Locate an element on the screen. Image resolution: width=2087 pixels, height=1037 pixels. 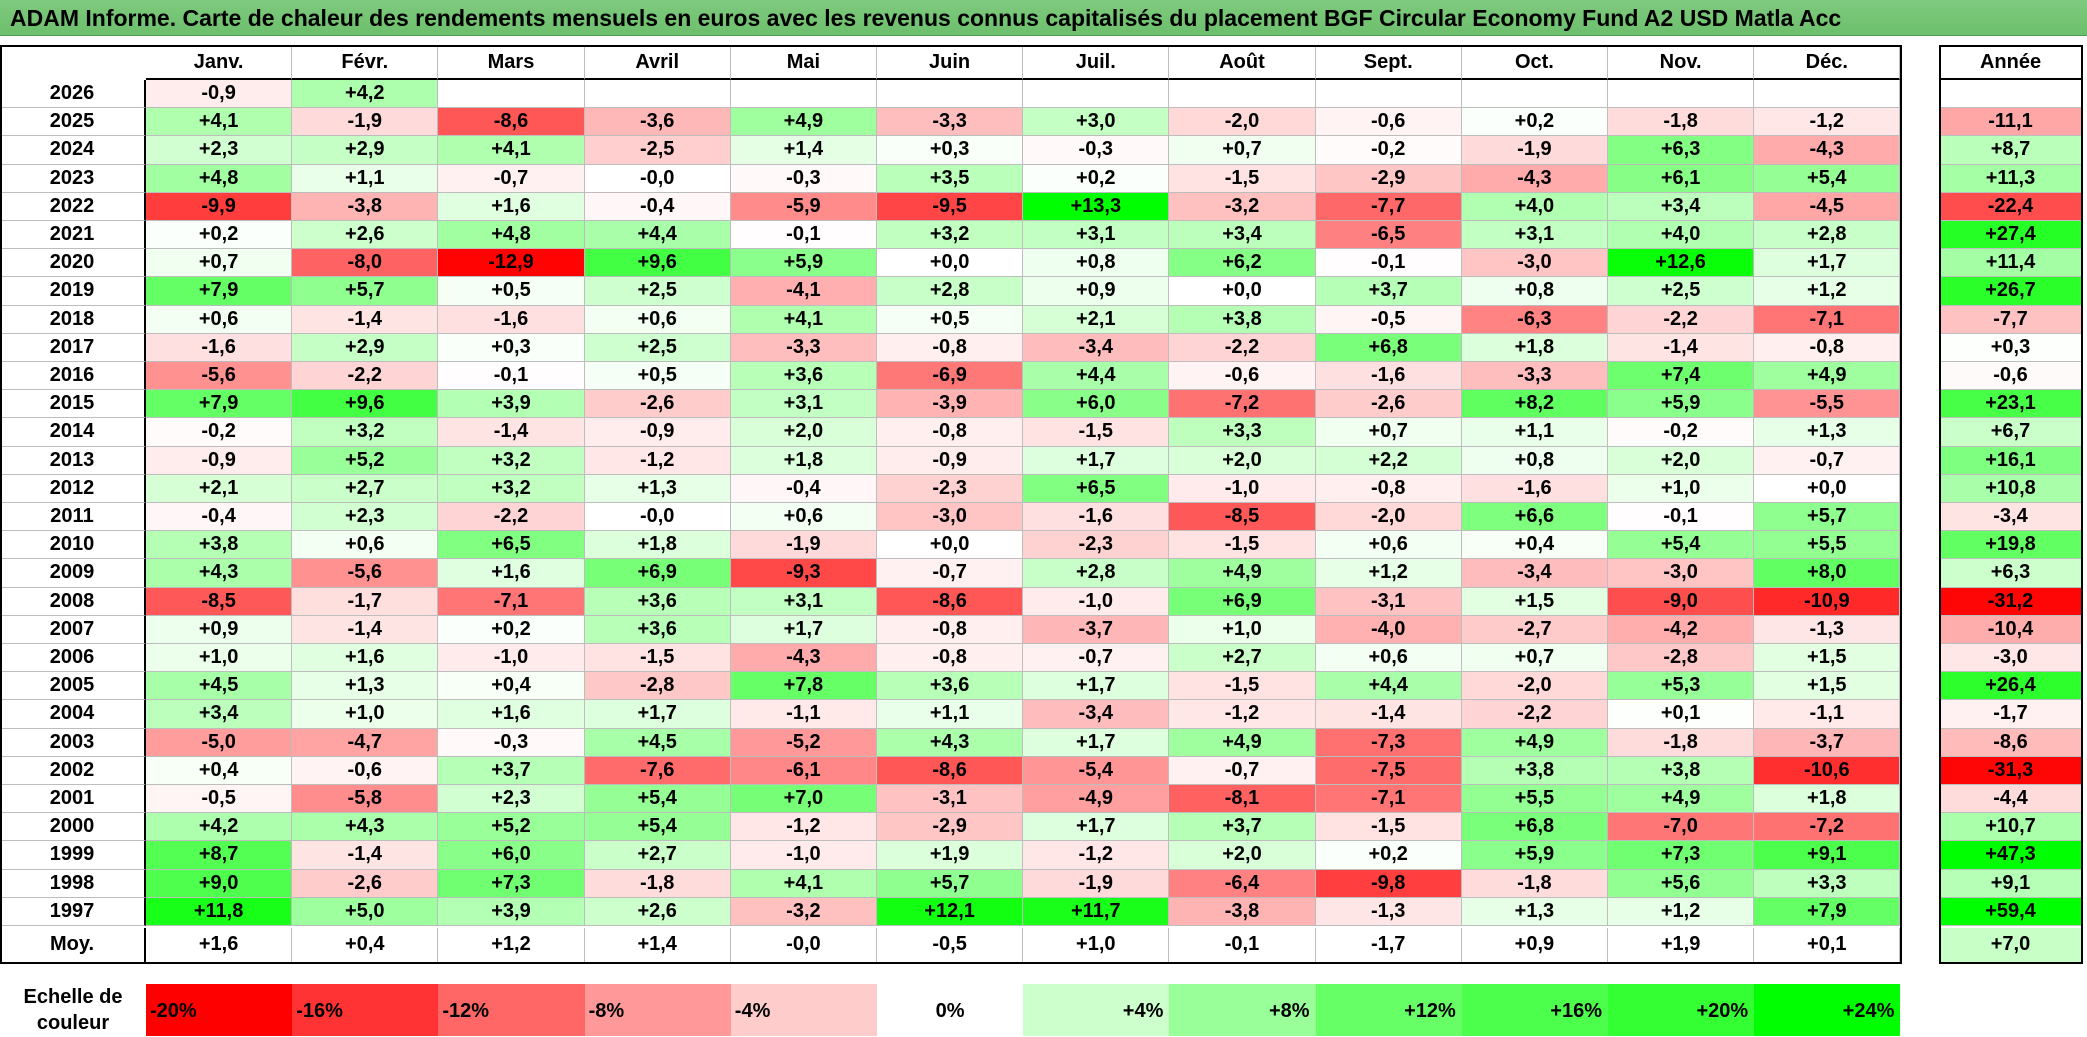
heatmap-cell: -1,1 is located at coordinates (803, 714).